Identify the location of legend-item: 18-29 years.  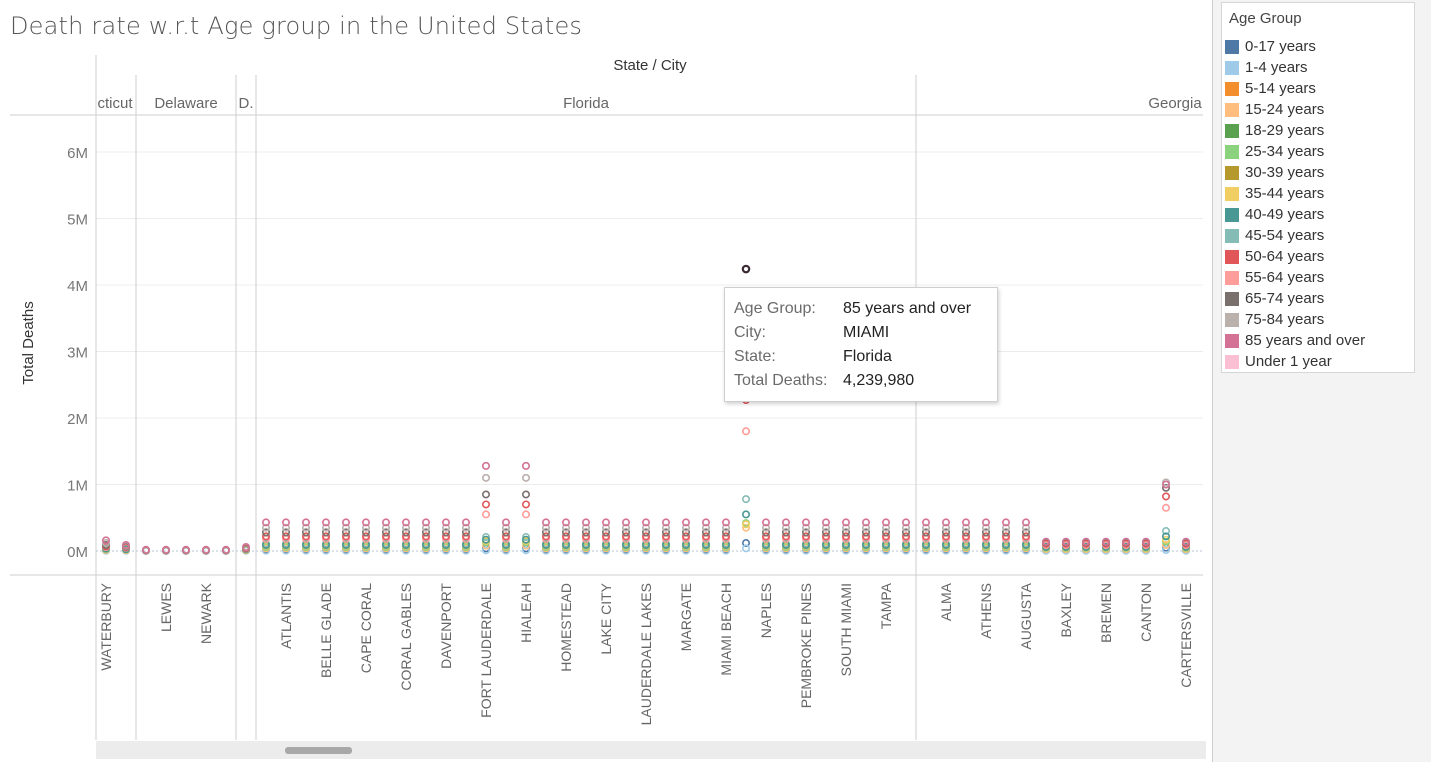
(1274, 130).